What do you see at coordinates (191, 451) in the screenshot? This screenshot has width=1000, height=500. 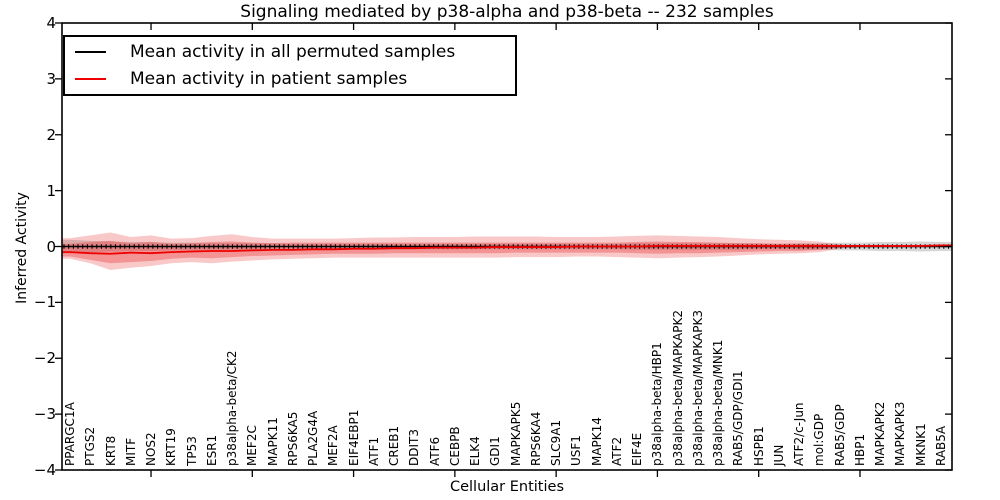 I see `x-category-label: TP53` at bounding box center [191, 451].